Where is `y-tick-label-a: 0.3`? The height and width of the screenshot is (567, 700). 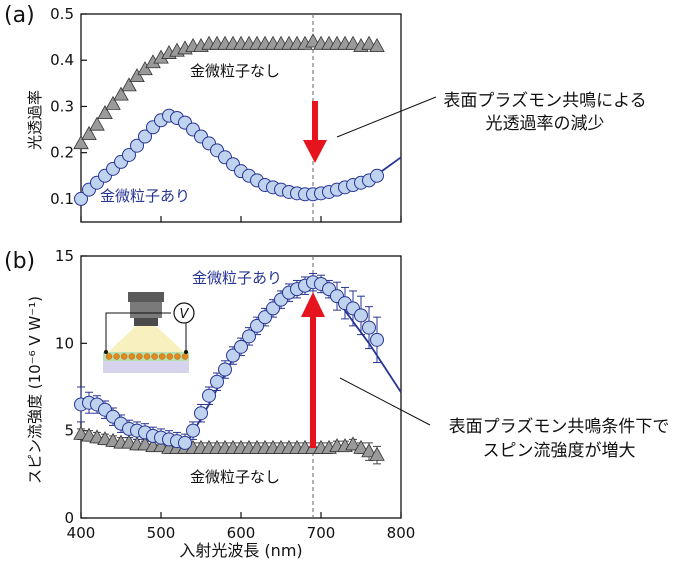 y-tick-label-a: 0.3 is located at coordinates (62, 106).